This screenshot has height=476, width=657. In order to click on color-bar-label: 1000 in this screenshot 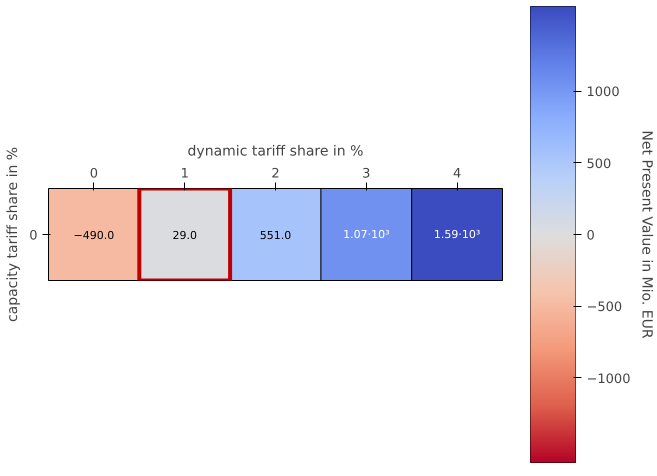, I will do `click(603, 92)`.